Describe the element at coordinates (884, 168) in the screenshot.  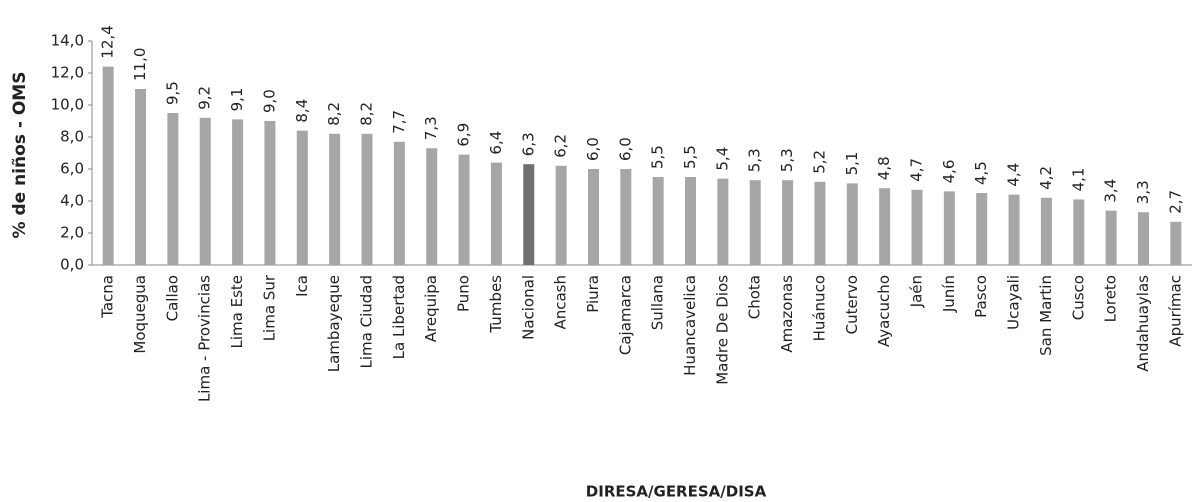
I see `data-label: 4,8` at that location.